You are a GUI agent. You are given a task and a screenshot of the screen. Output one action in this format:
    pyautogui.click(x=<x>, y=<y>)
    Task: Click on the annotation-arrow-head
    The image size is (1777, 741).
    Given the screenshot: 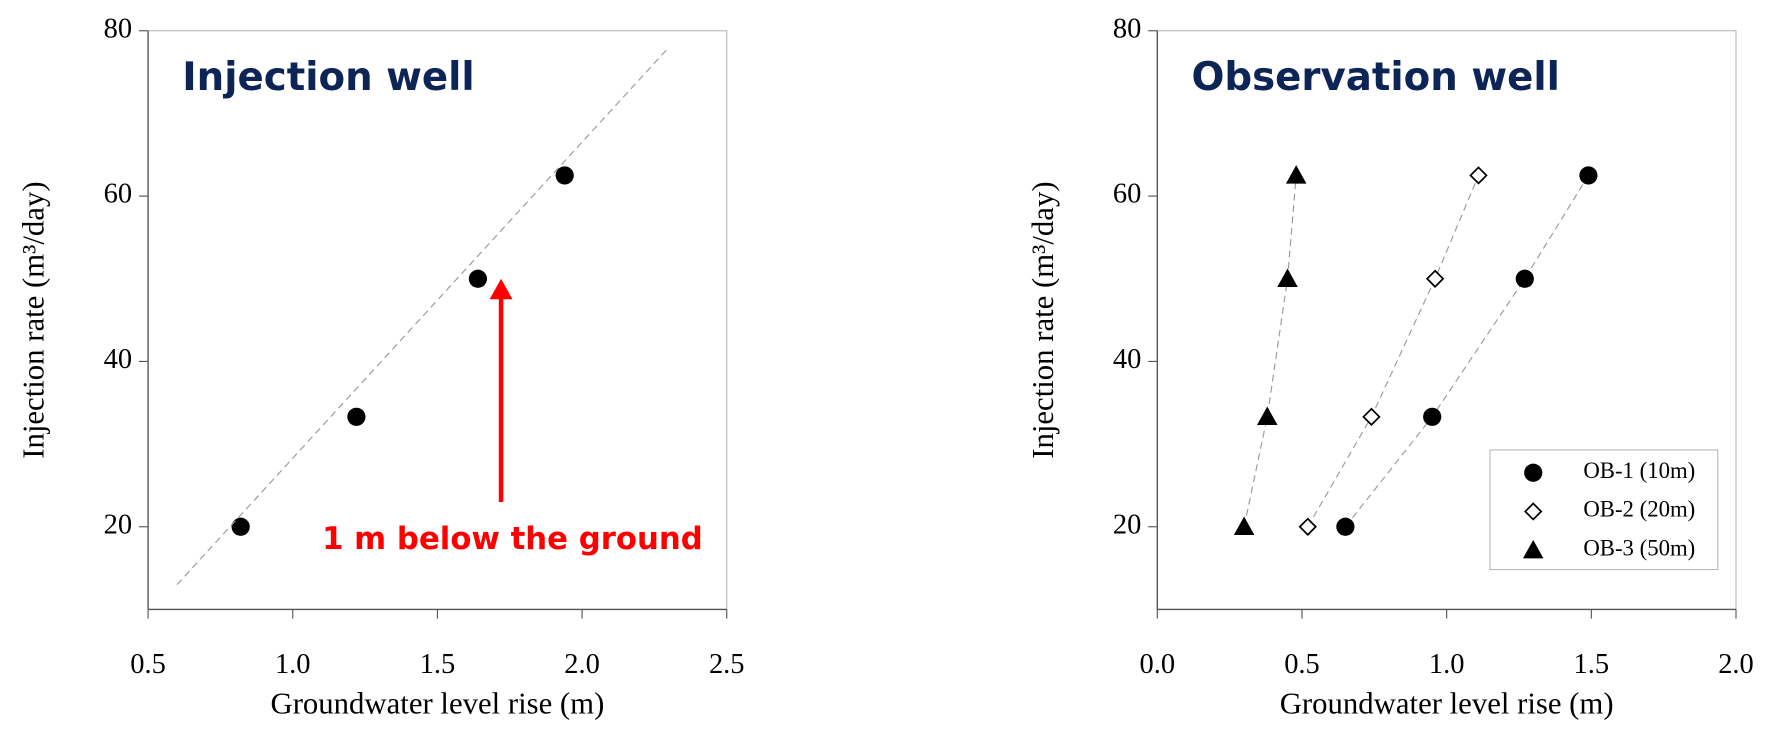 What is the action you would take?
    pyautogui.click(x=501, y=289)
    